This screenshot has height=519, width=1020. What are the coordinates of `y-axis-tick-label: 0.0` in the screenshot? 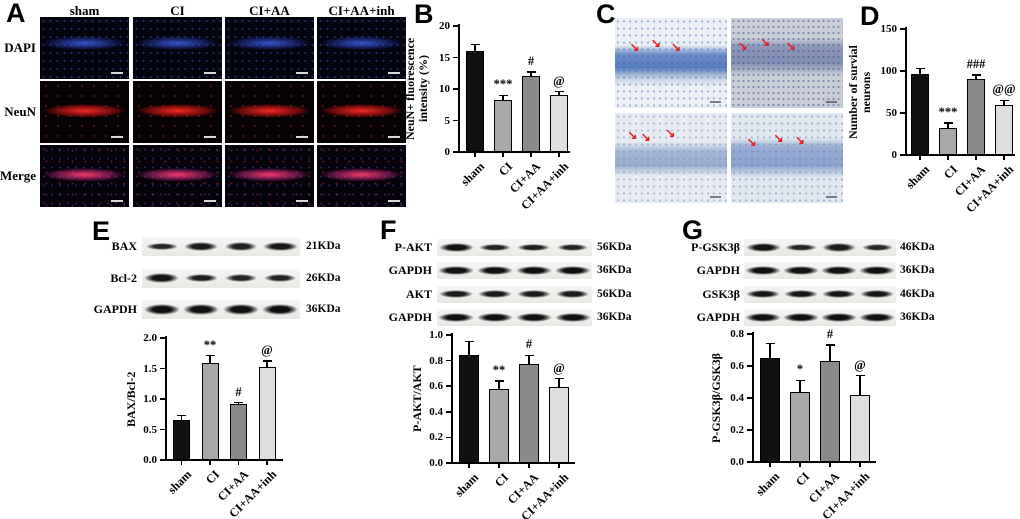 It's located at (737, 462).